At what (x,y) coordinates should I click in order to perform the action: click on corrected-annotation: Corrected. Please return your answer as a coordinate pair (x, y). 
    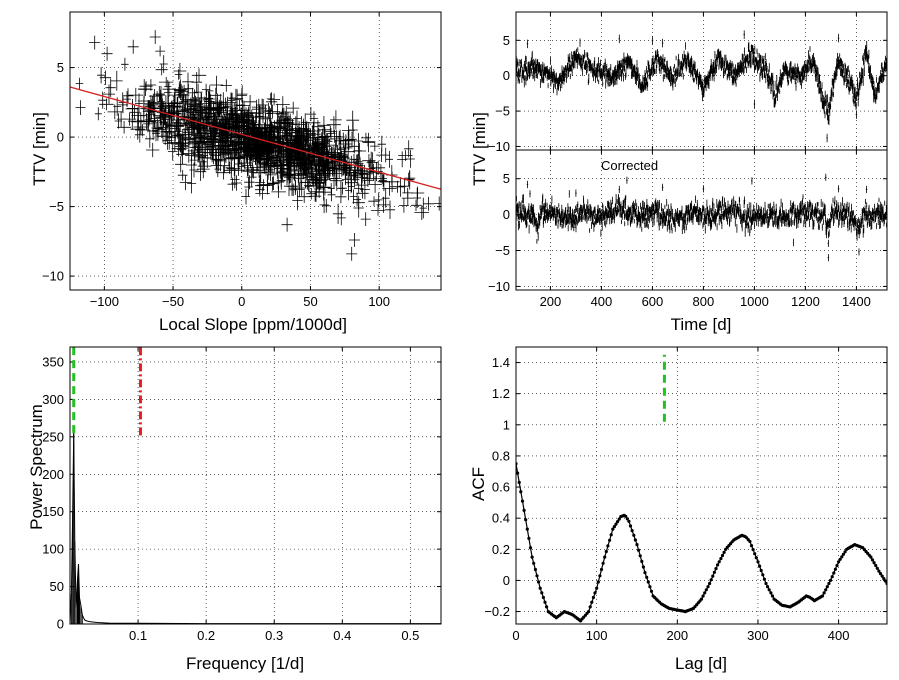
    Looking at the image, I should click on (629, 165).